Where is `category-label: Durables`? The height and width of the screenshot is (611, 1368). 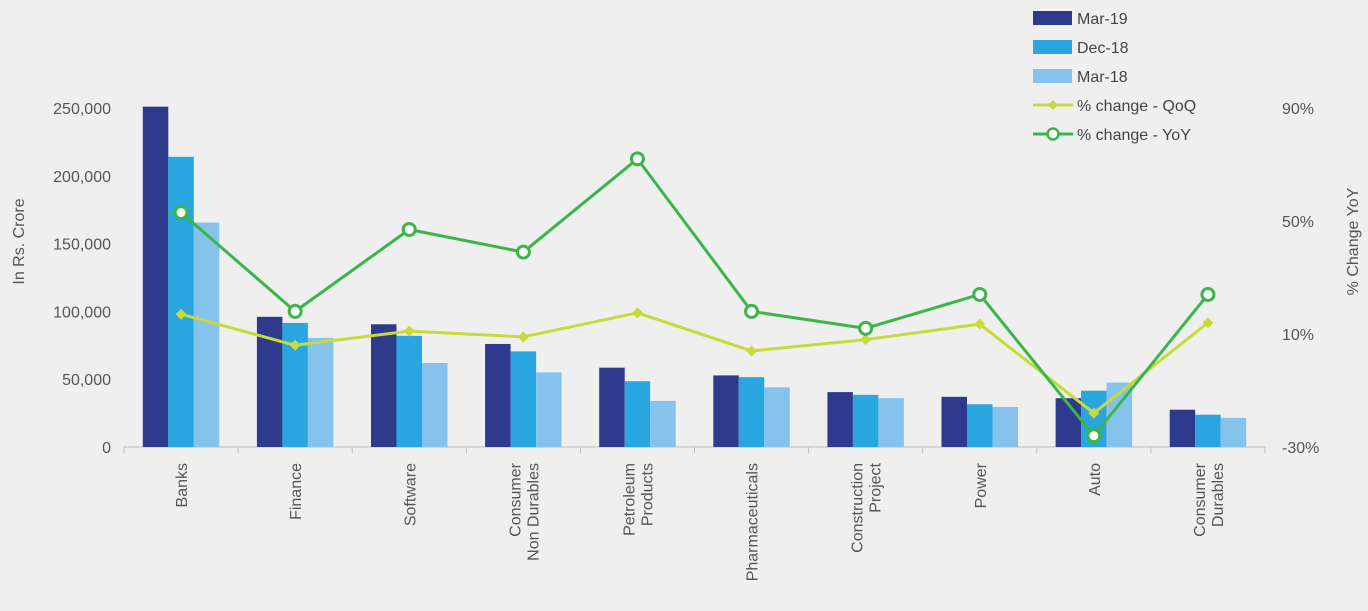 category-label: Durables is located at coordinates (1218, 495).